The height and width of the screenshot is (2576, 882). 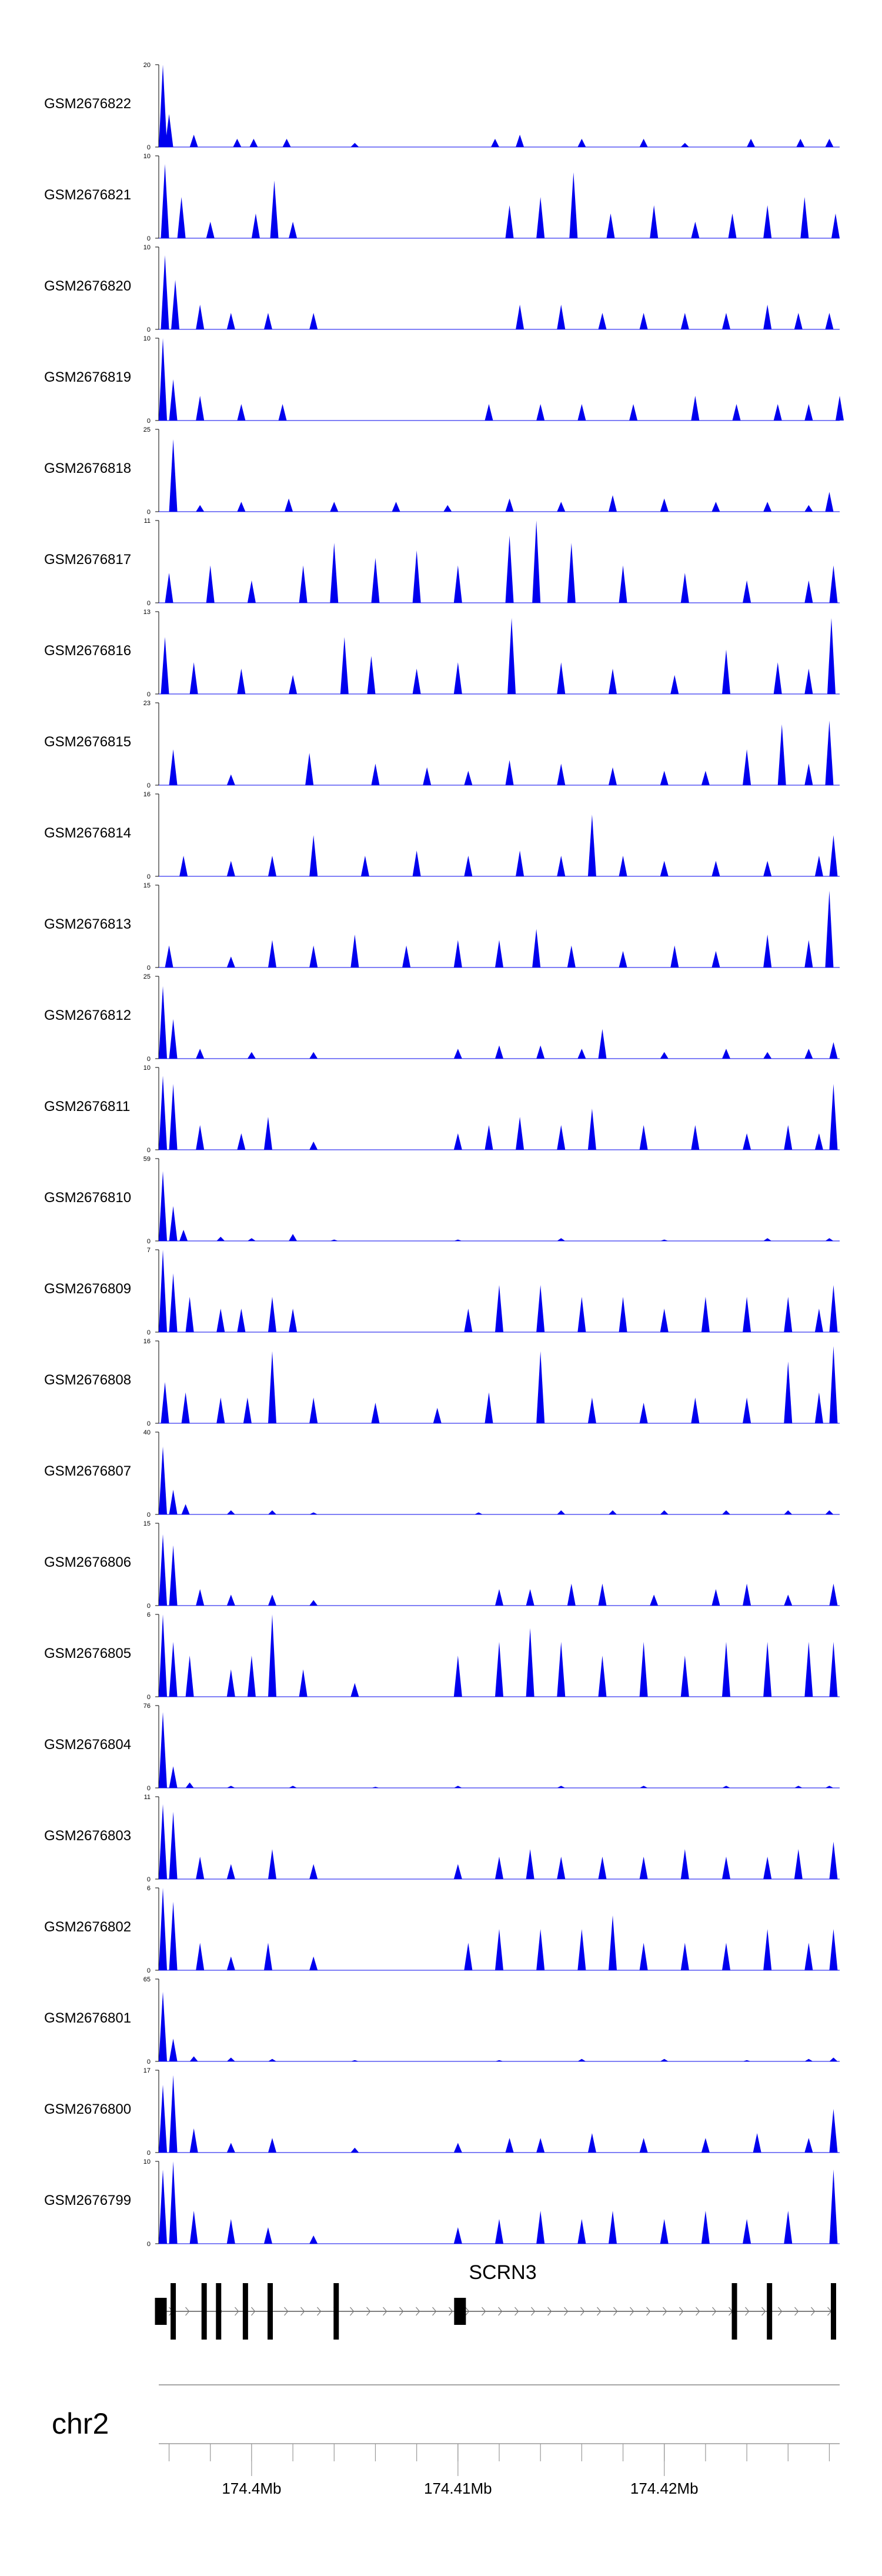 What do you see at coordinates (87, 1562) in the screenshot?
I see `track-label: GSM2676806` at bounding box center [87, 1562].